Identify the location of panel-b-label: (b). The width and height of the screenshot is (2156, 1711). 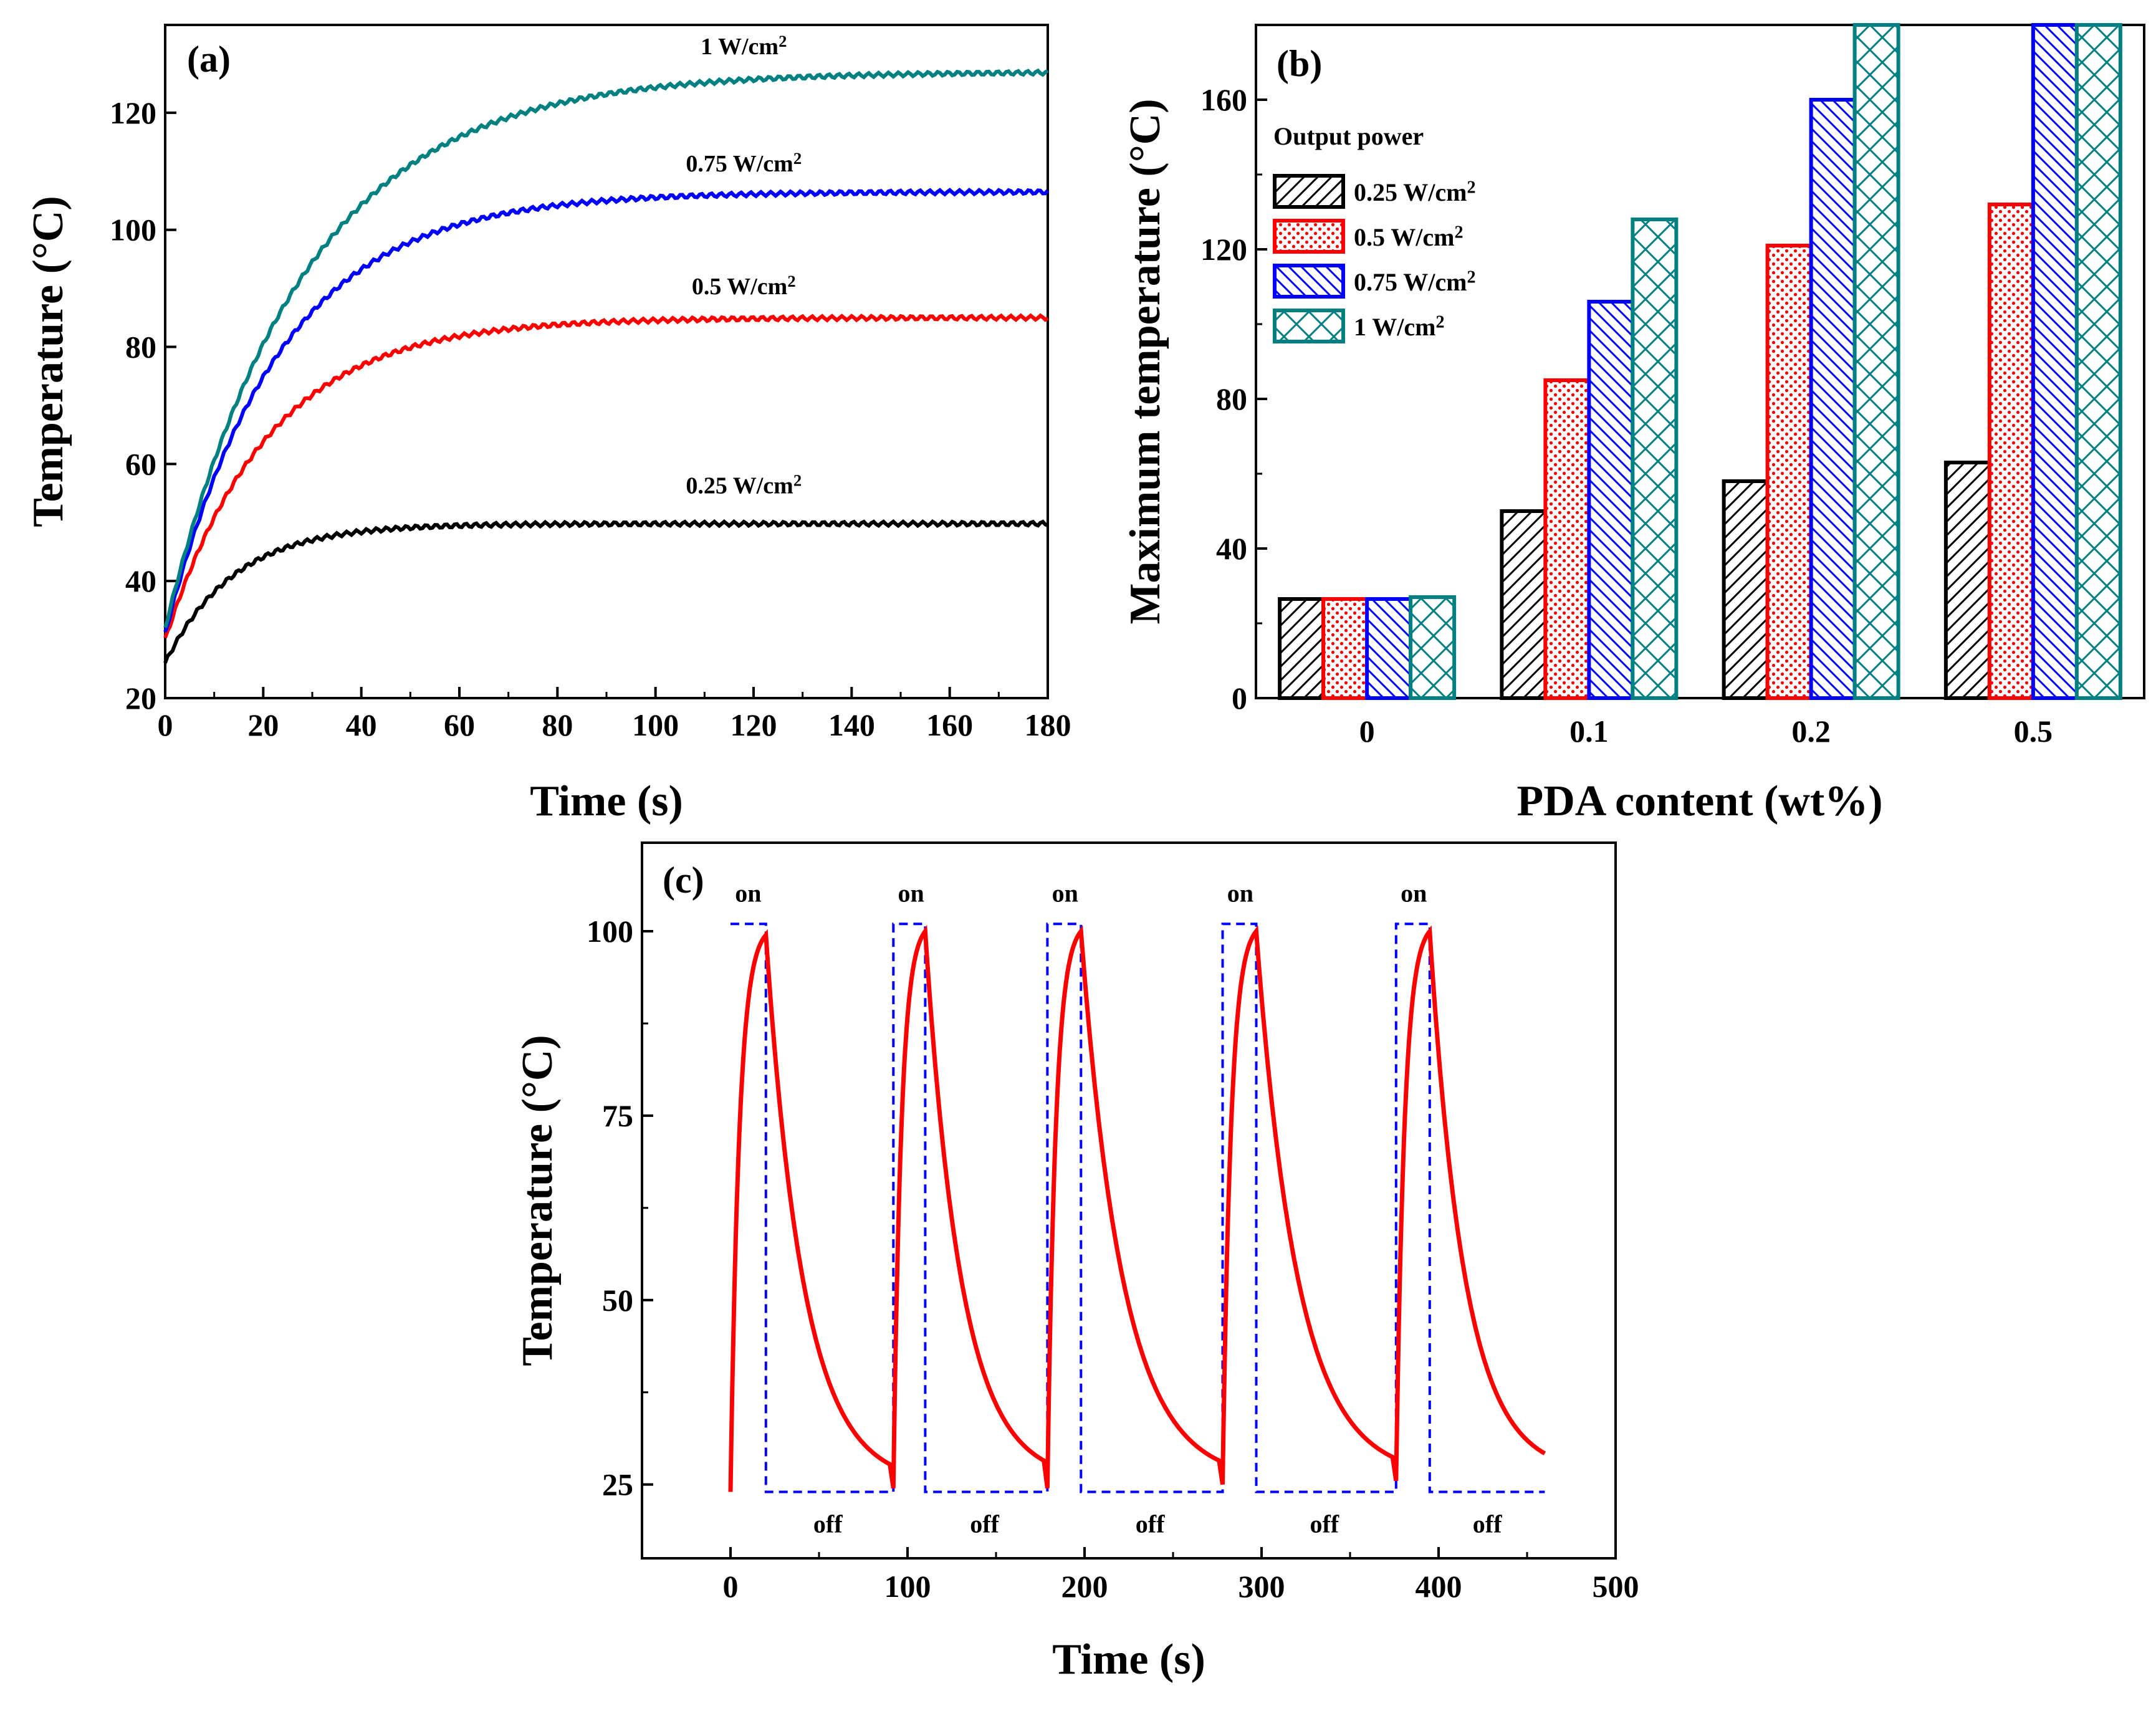
(1299, 63).